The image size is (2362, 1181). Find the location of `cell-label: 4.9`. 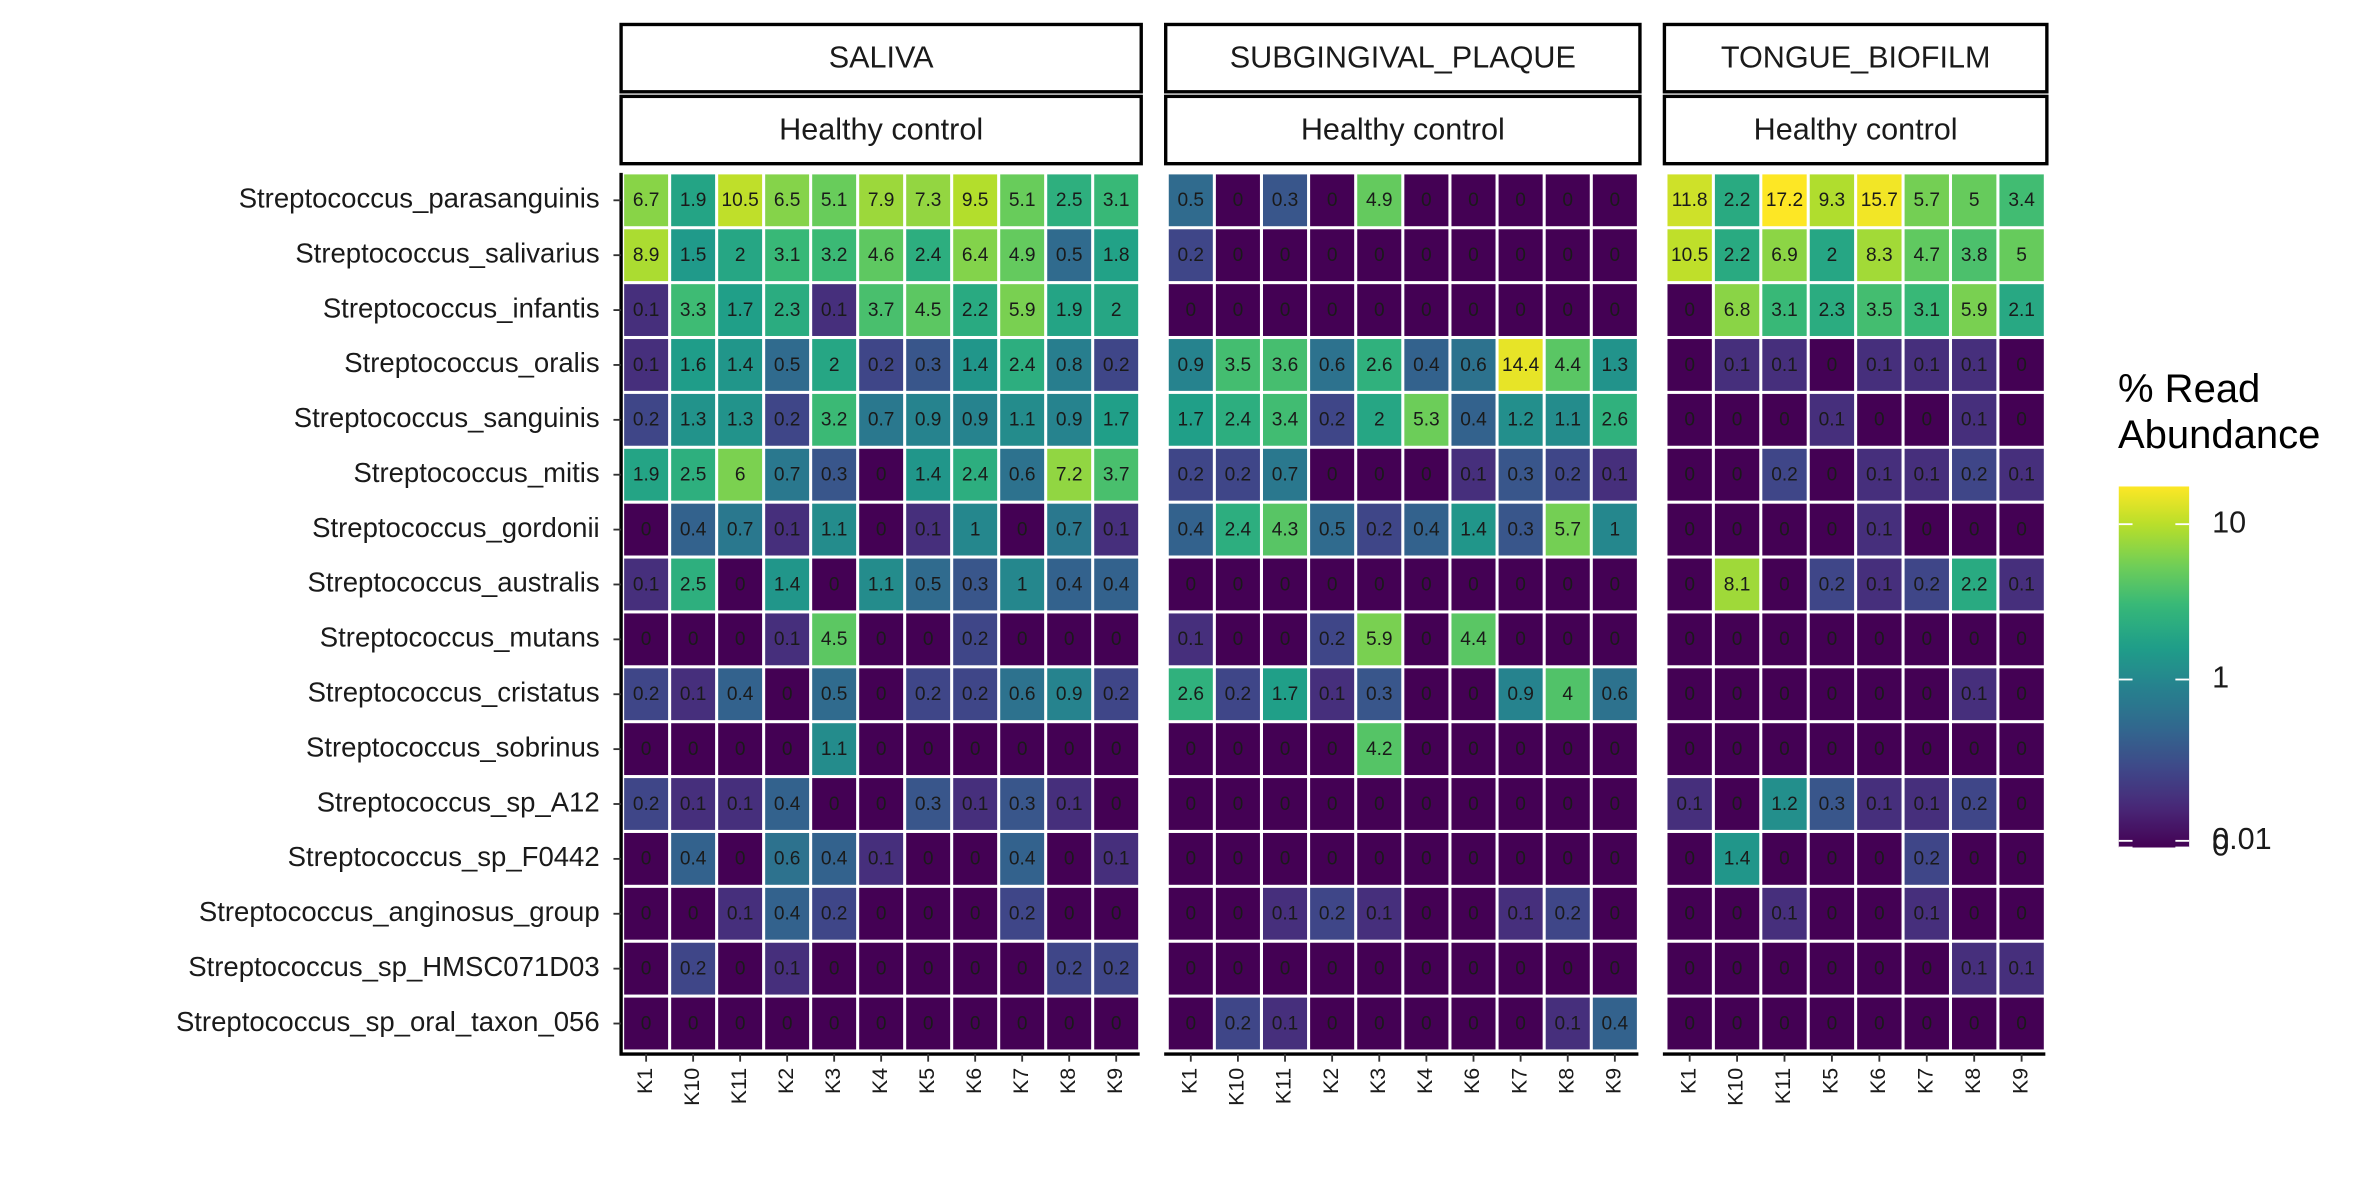

cell-label: 4.9 is located at coordinates (1379, 200).